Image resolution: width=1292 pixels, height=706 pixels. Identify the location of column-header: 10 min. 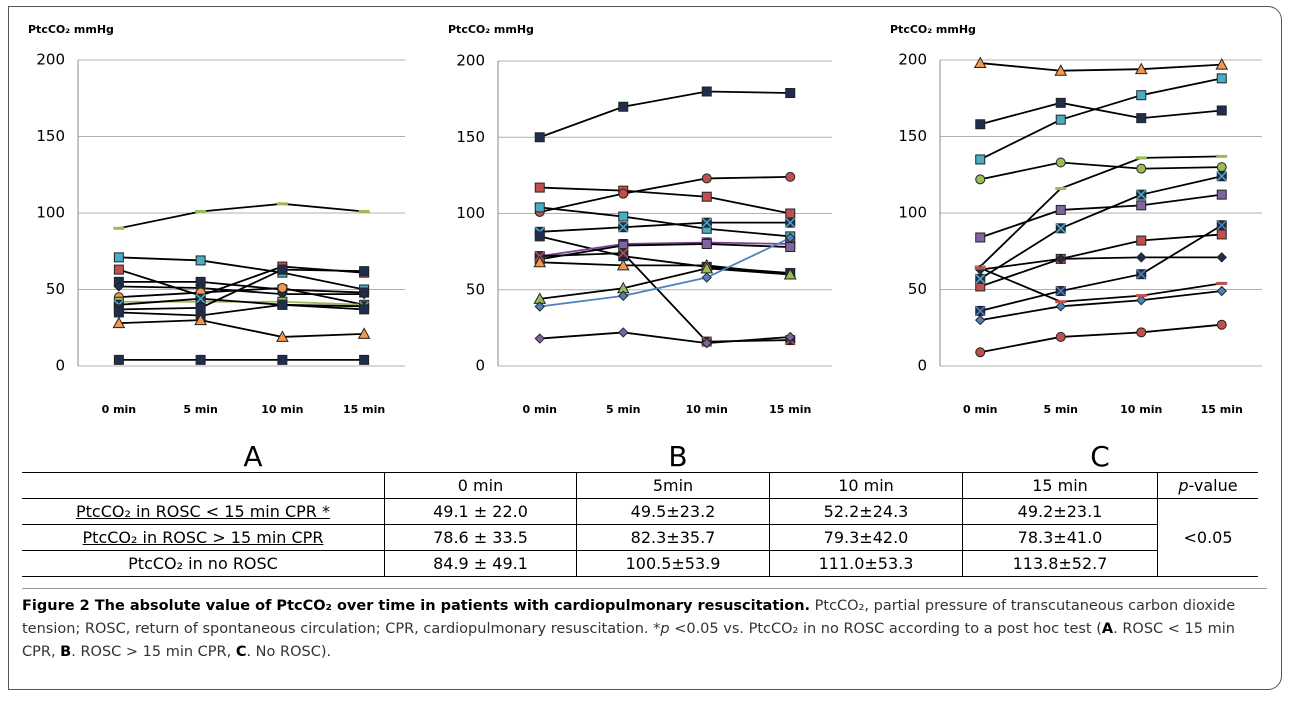
(866, 485).